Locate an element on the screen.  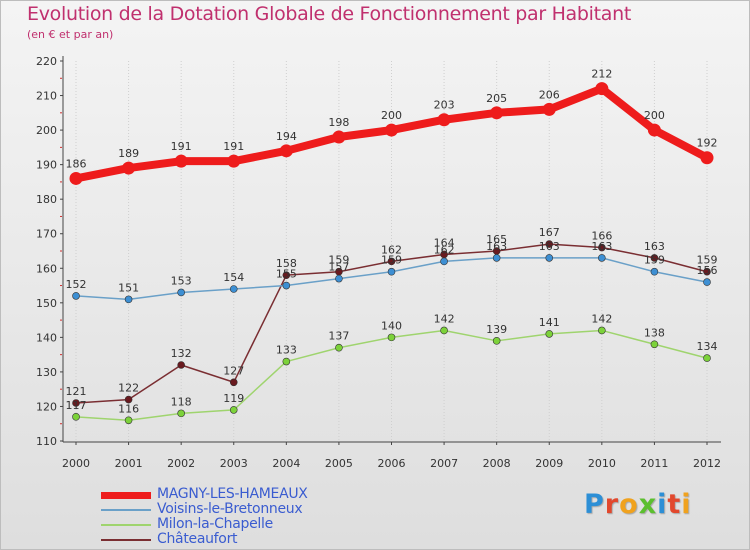
y-tick-label-130: 130 is located at coordinates (46, 372).